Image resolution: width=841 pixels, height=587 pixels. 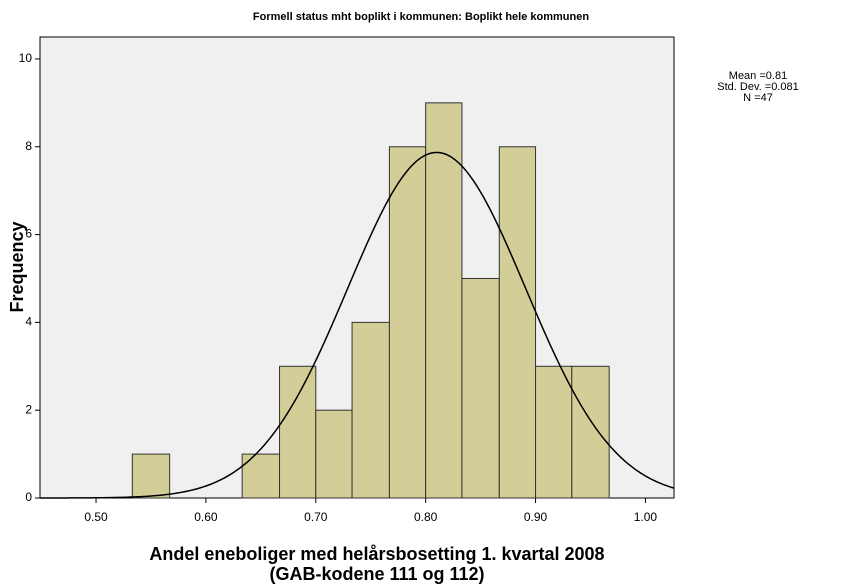 What do you see at coordinates (776, 76) in the screenshot?
I see `stat-value: 0.81` at bounding box center [776, 76].